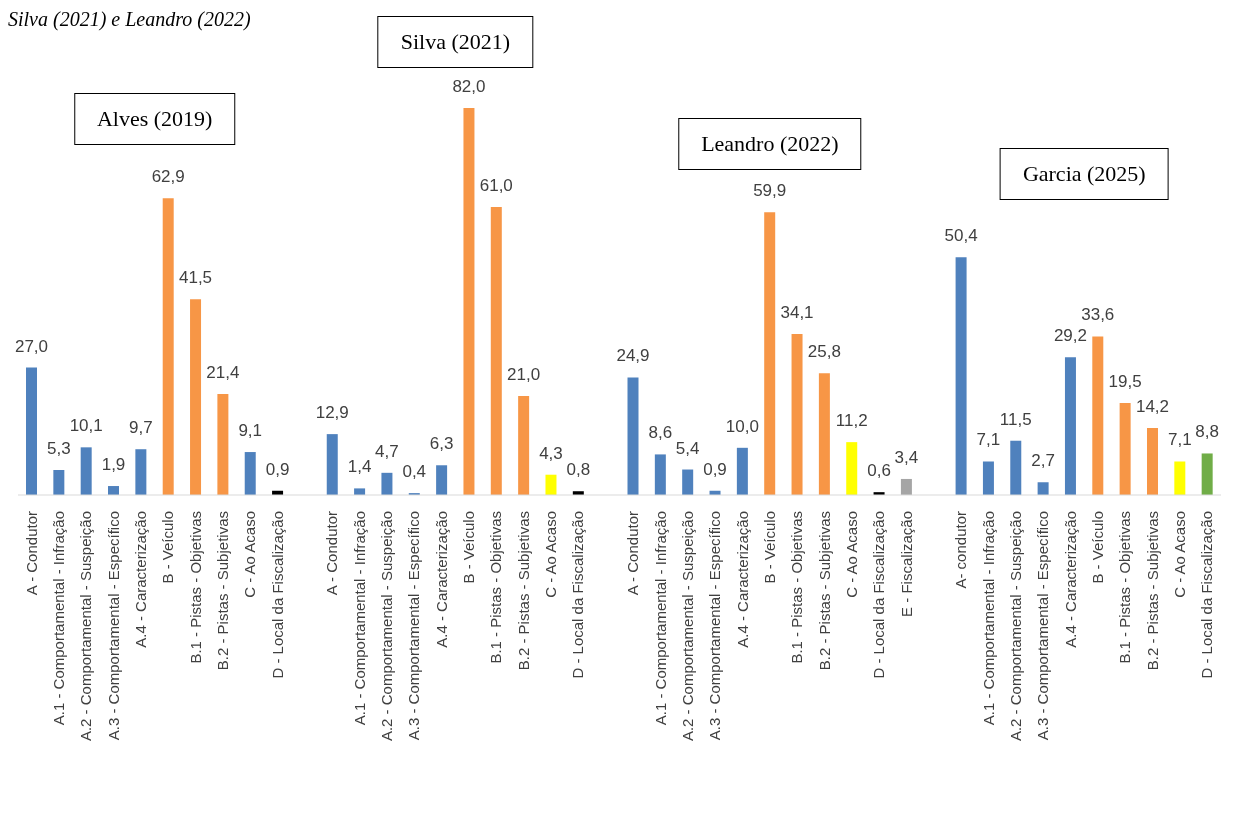  What do you see at coordinates (196, 278) in the screenshot?
I see `data-label: 41,5` at bounding box center [196, 278].